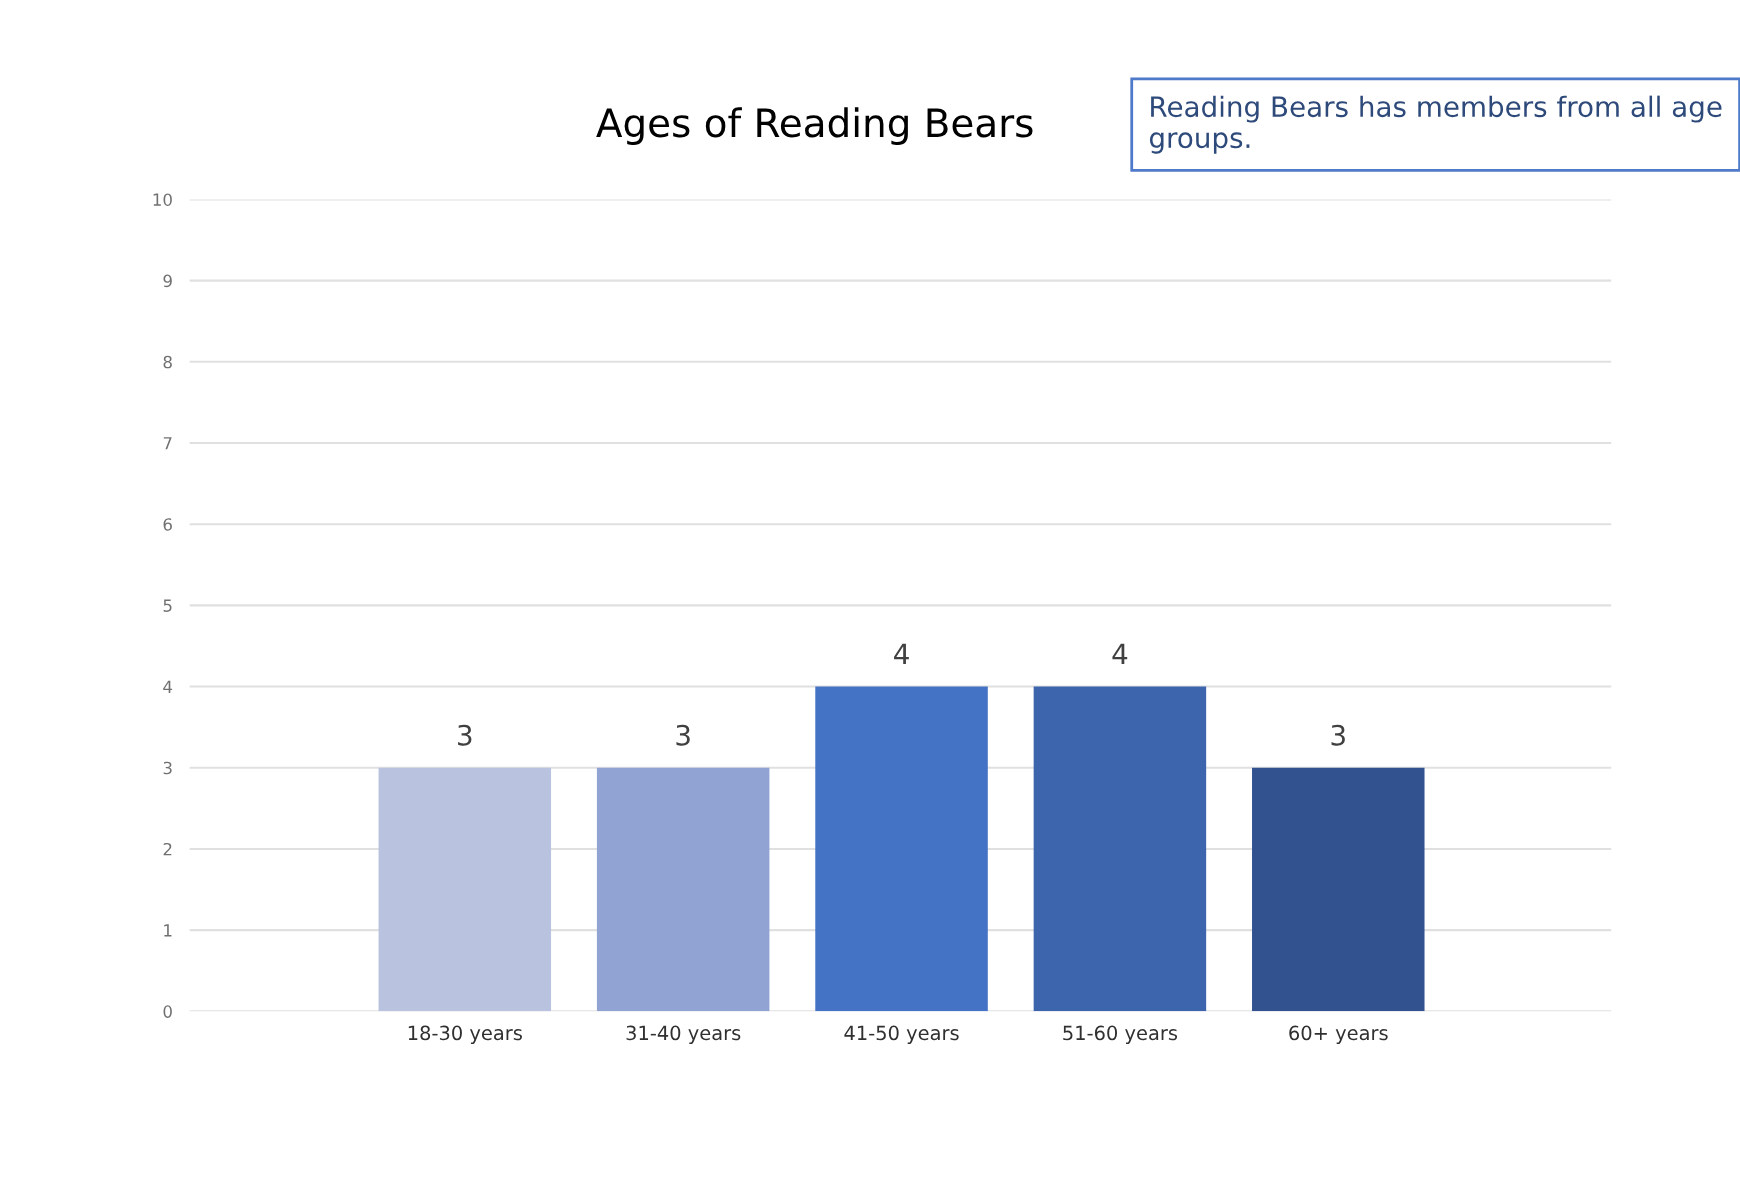  I want to click on x-tick-label: 18-30 years, so click(465, 1035).